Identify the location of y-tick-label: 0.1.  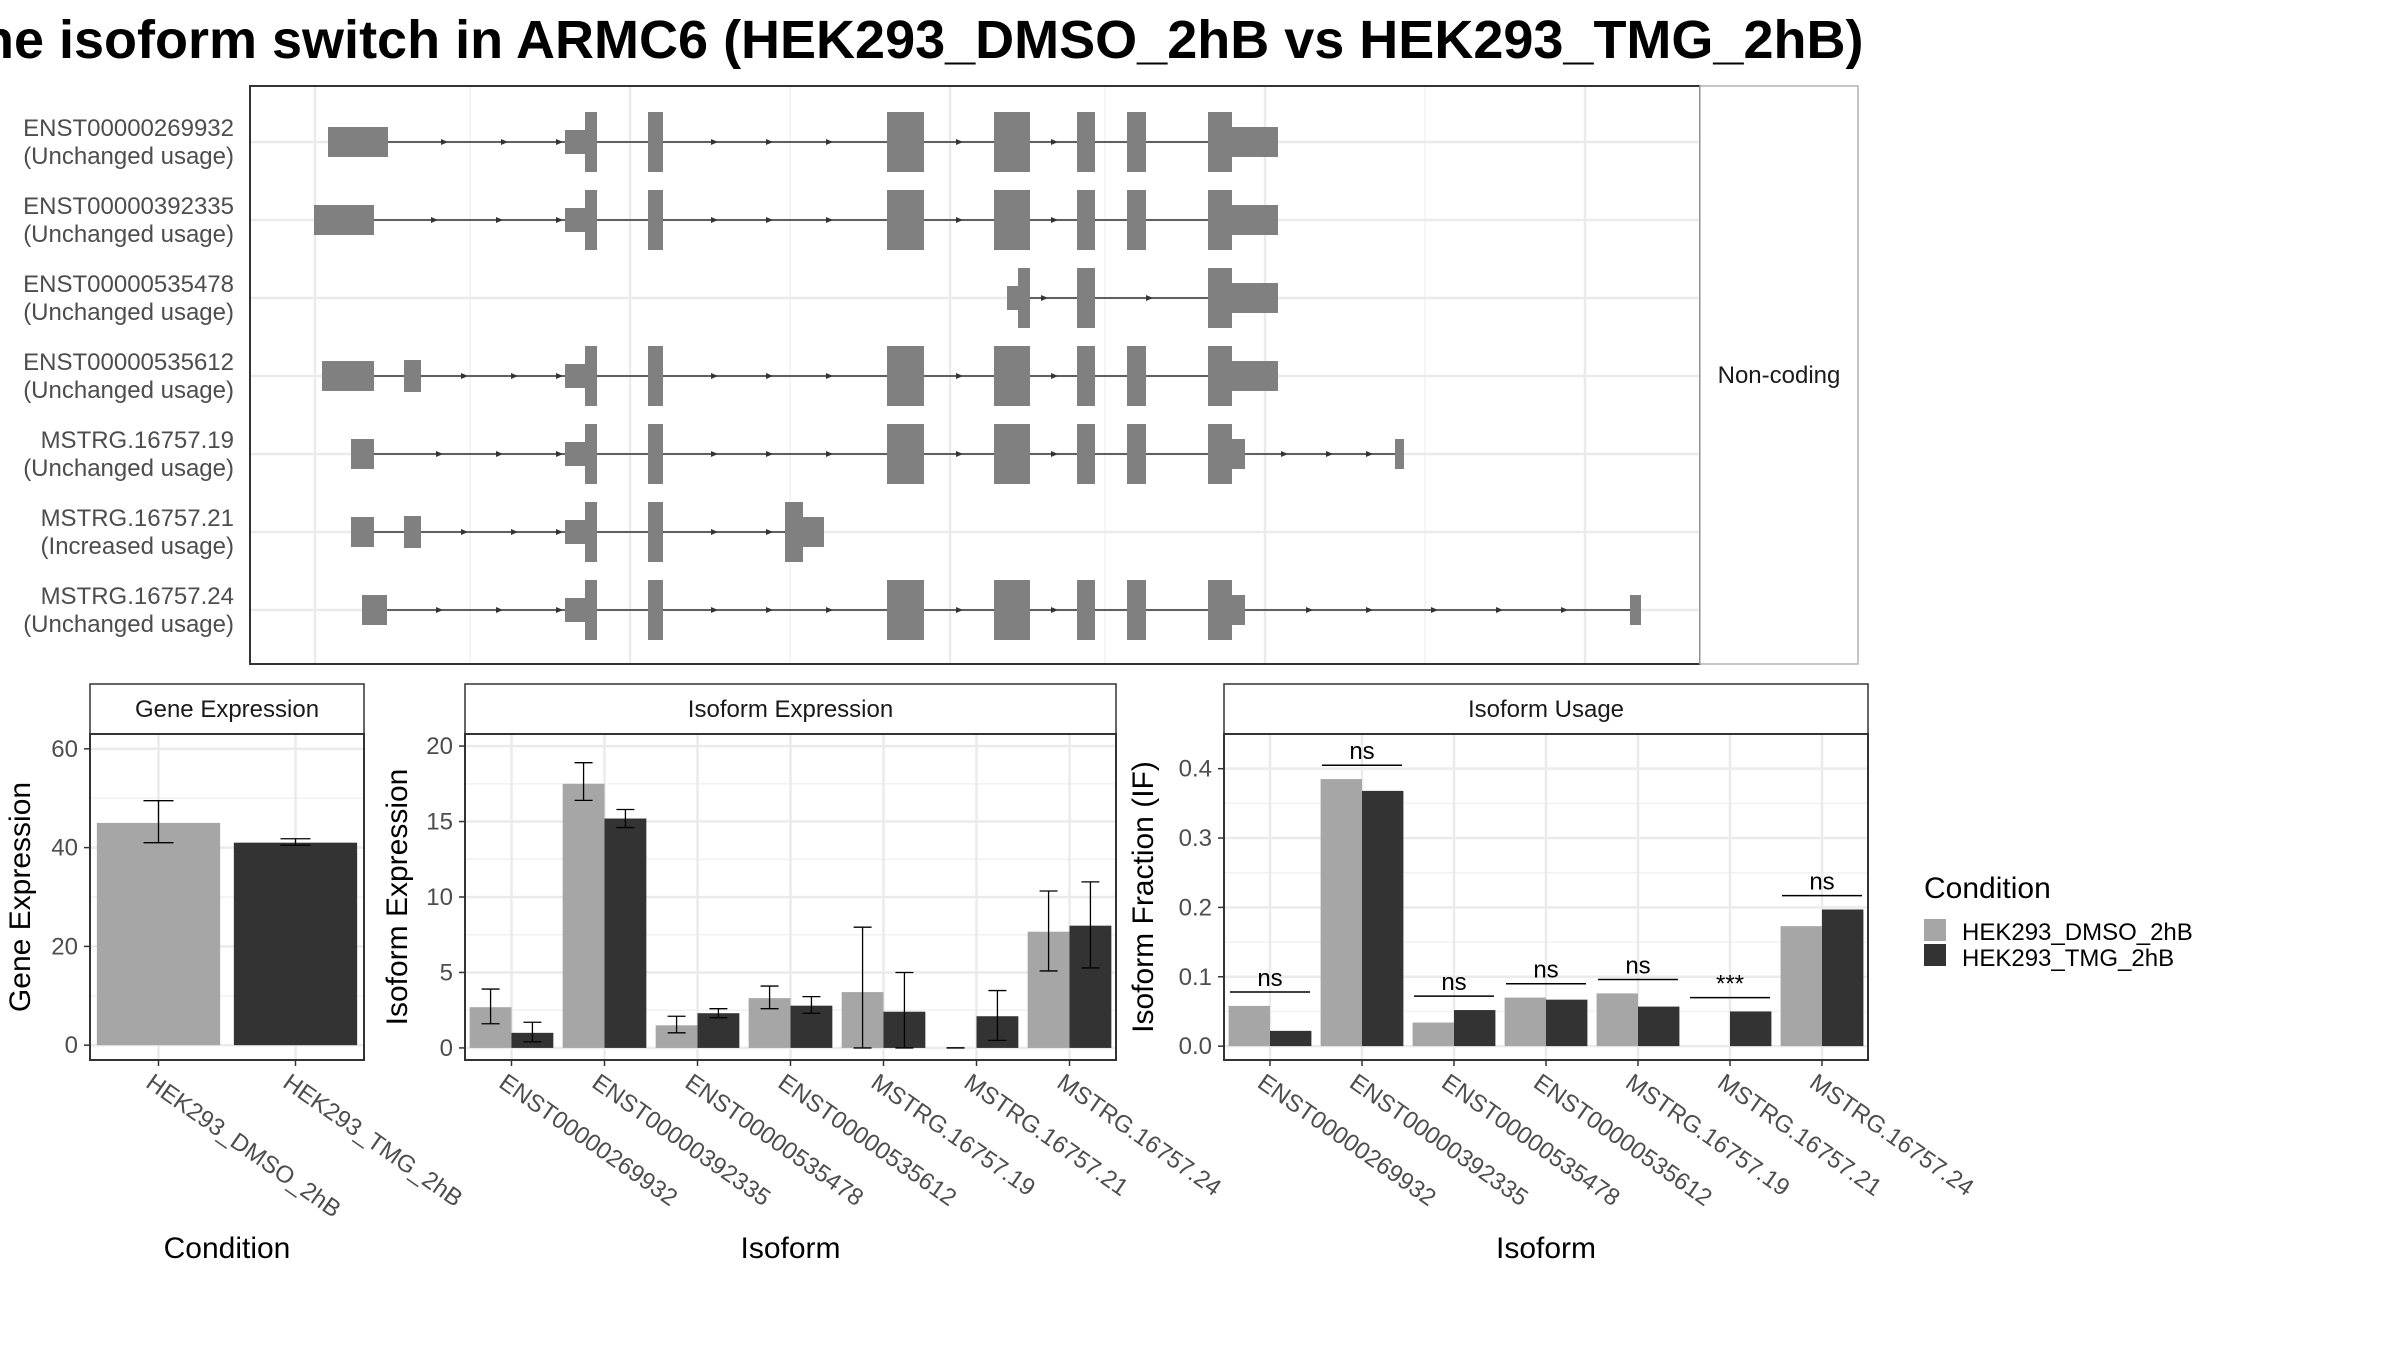
(1195, 977).